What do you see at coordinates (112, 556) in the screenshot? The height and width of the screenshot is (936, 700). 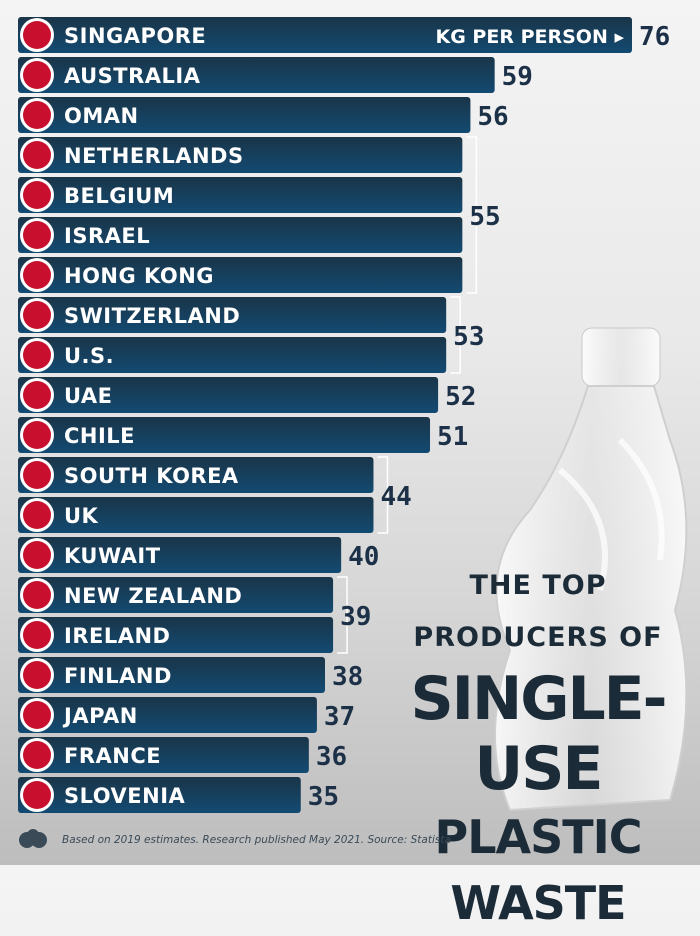 I see `bar-label: KUWAIT` at bounding box center [112, 556].